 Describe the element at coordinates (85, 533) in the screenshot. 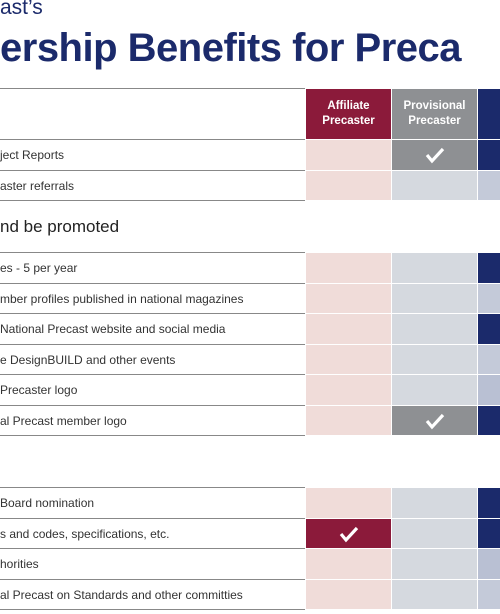

I see `row-label: s and codes, specifications, etc.` at that location.